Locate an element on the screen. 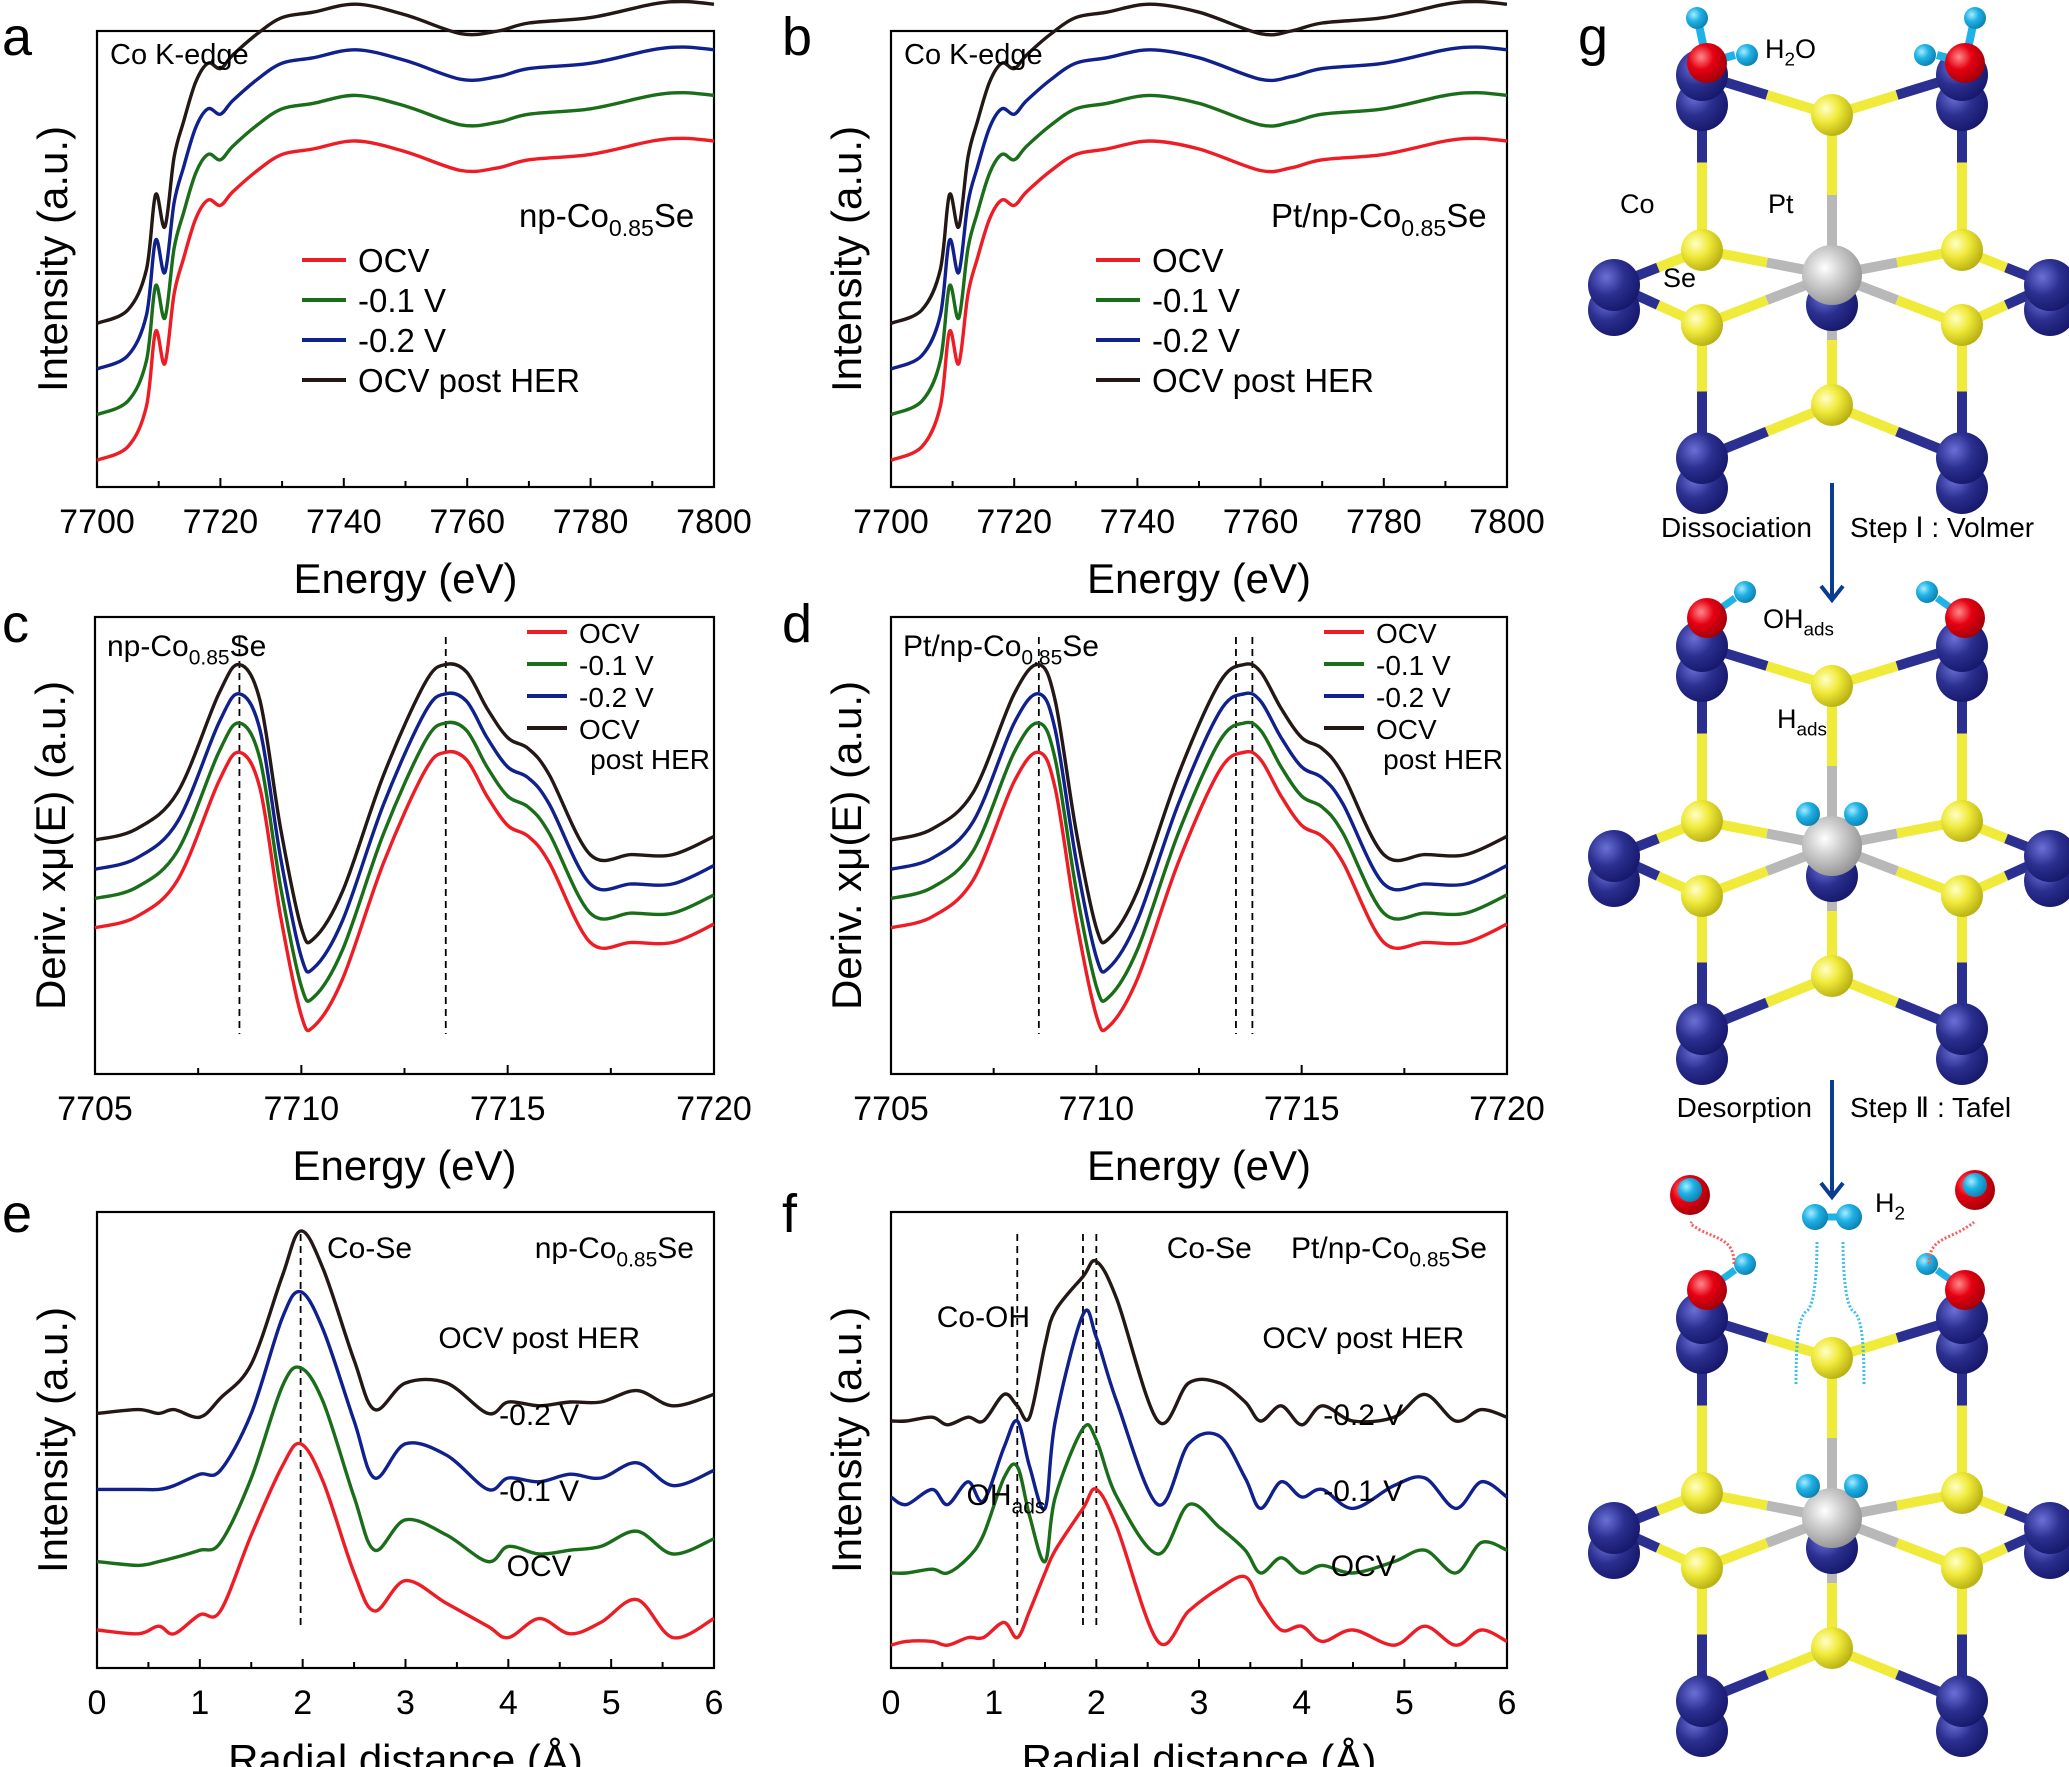 The image size is (2069, 1767). x-tick-label: 7715 is located at coordinates (1302, 1109).